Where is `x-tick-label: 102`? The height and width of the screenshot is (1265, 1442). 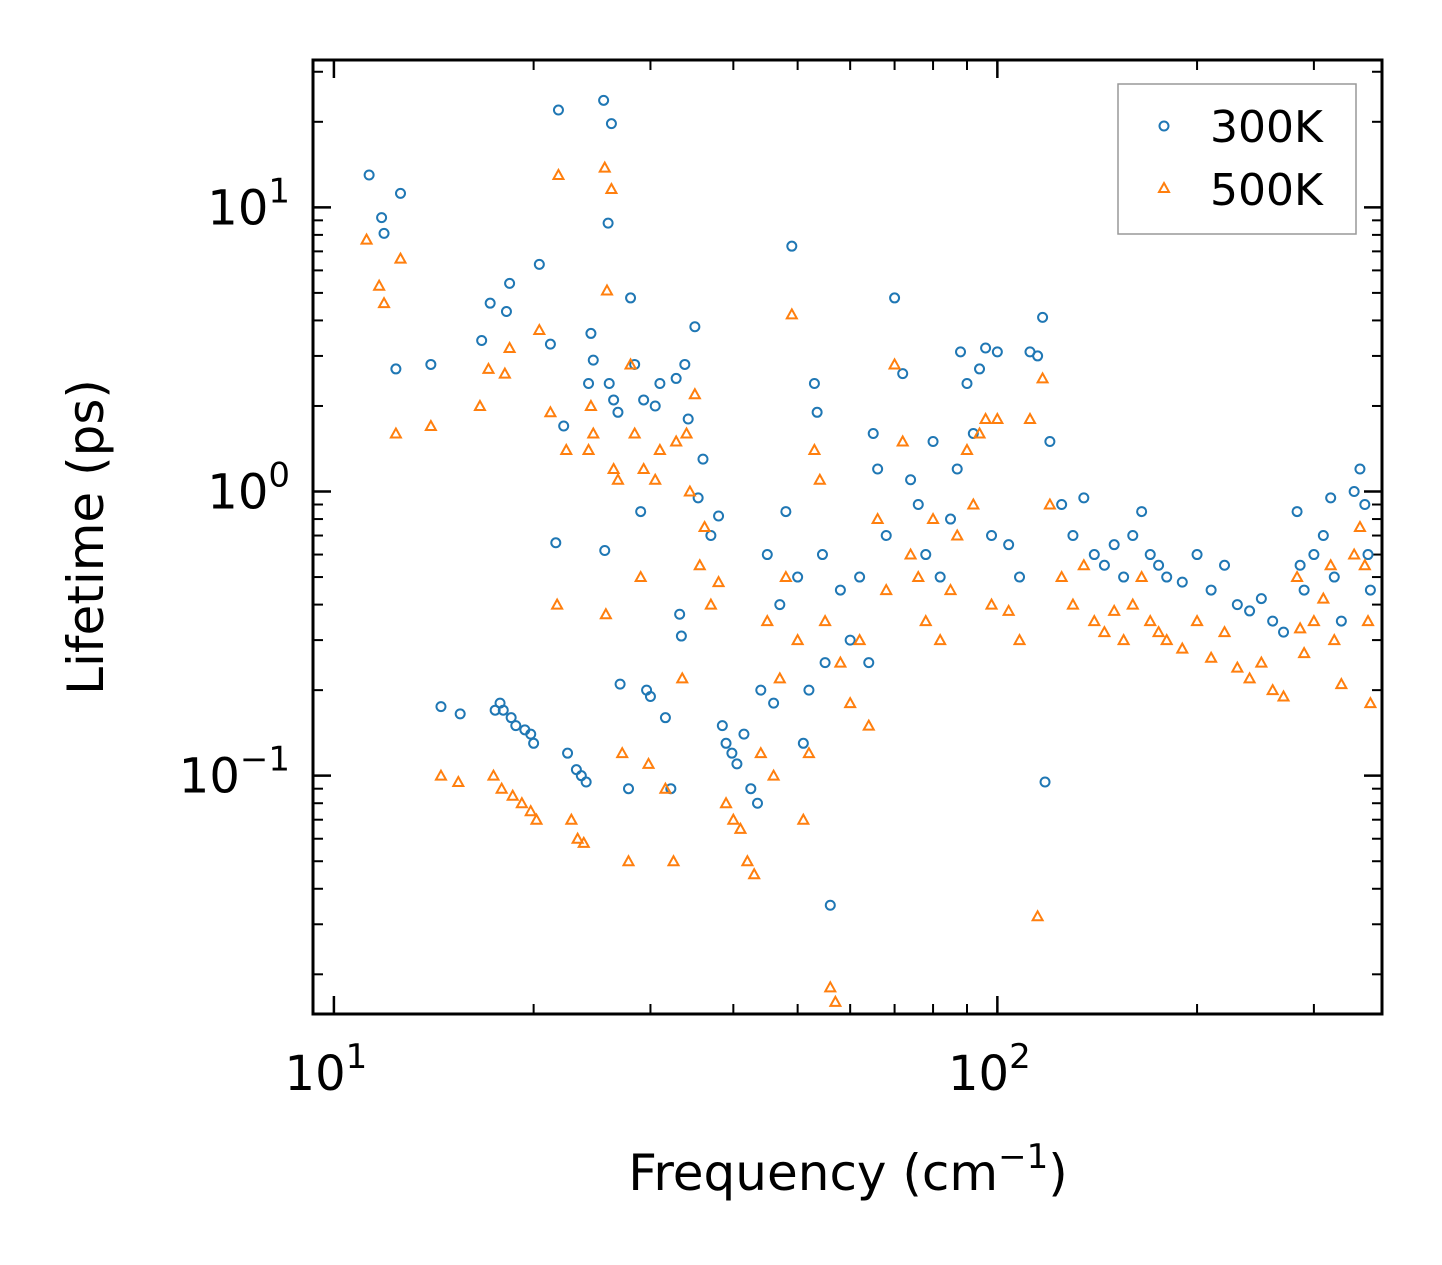 x-tick-label: 102 is located at coordinates (989, 1069).